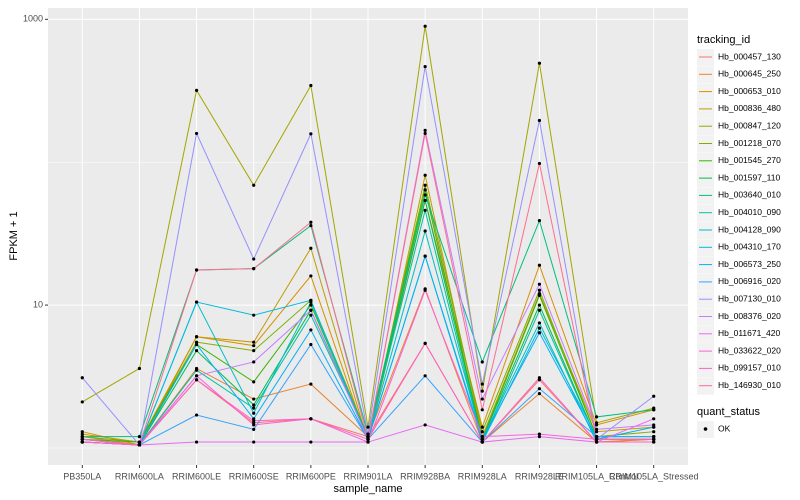  Describe the element at coordinates (196, 476) in the screenshot. I see `x-tick-label: RRIM600LE` at that location.